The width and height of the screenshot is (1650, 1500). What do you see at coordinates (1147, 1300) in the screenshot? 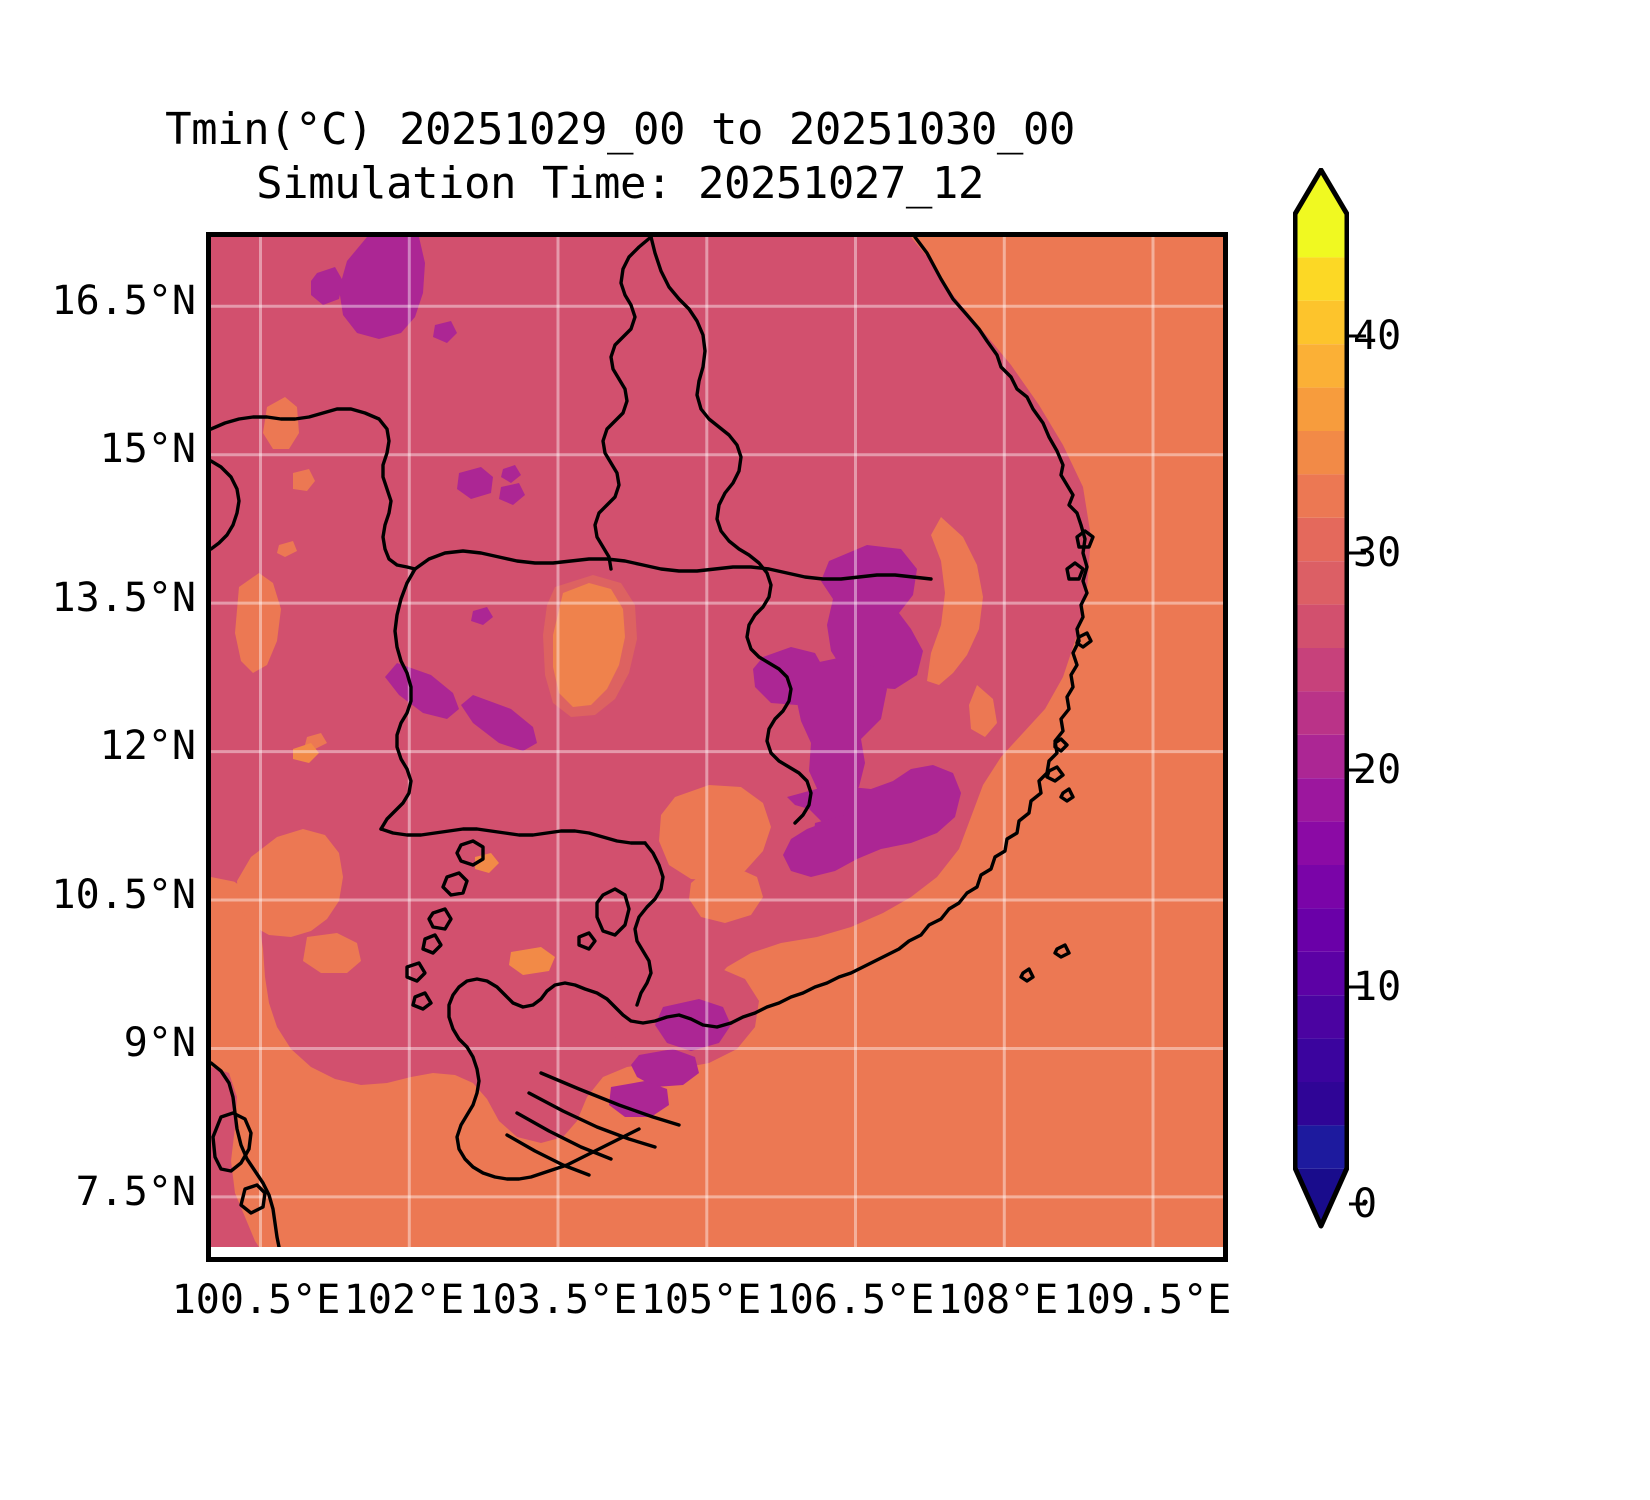
I see `x-tick-label-6: 109.5°E` at bounding box center [1147, 1300].